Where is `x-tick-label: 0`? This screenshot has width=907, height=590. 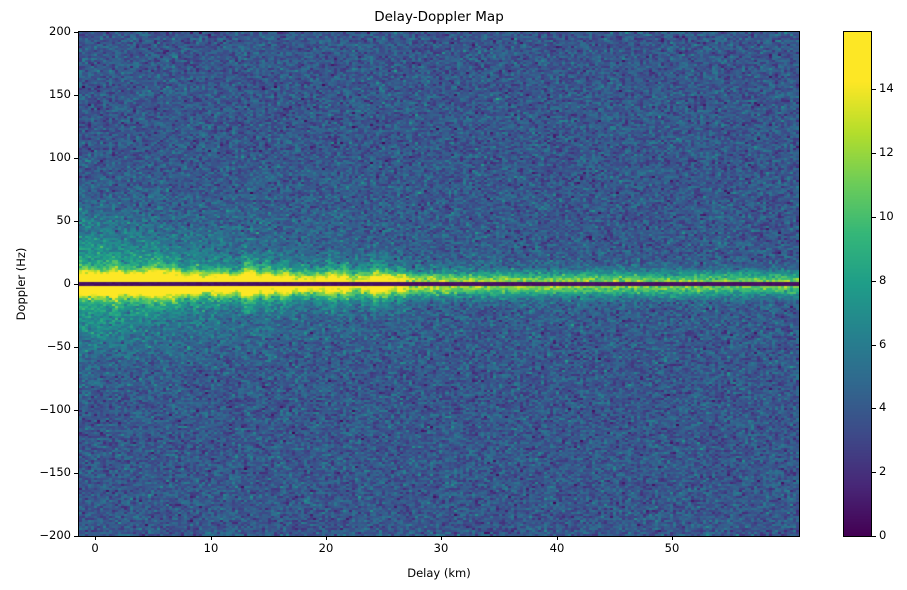 x-tick-label: 0 is located at coordinates (95, 548).